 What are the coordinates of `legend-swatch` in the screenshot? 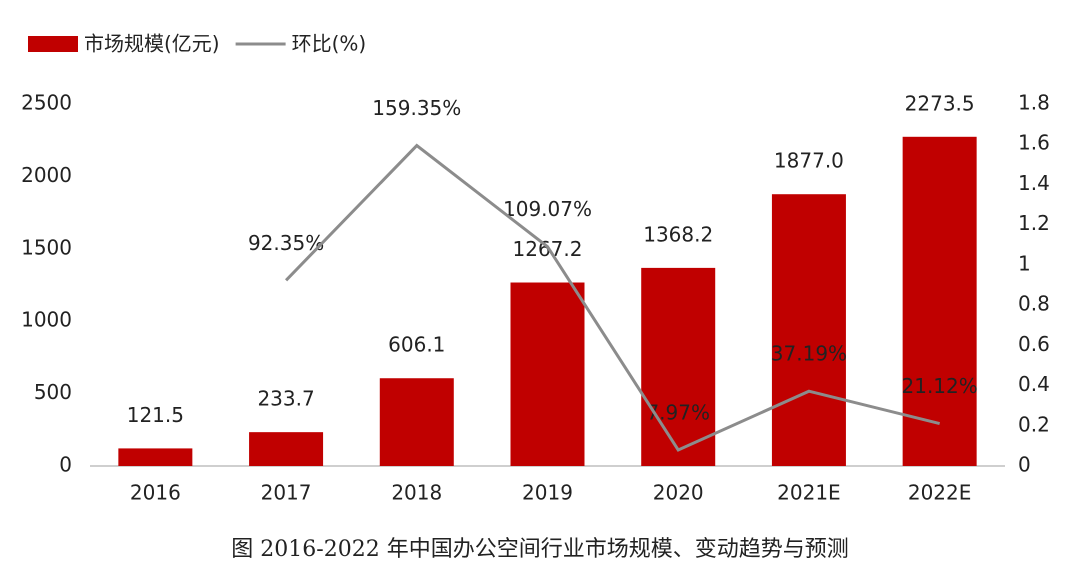 It's located at (53, 44).